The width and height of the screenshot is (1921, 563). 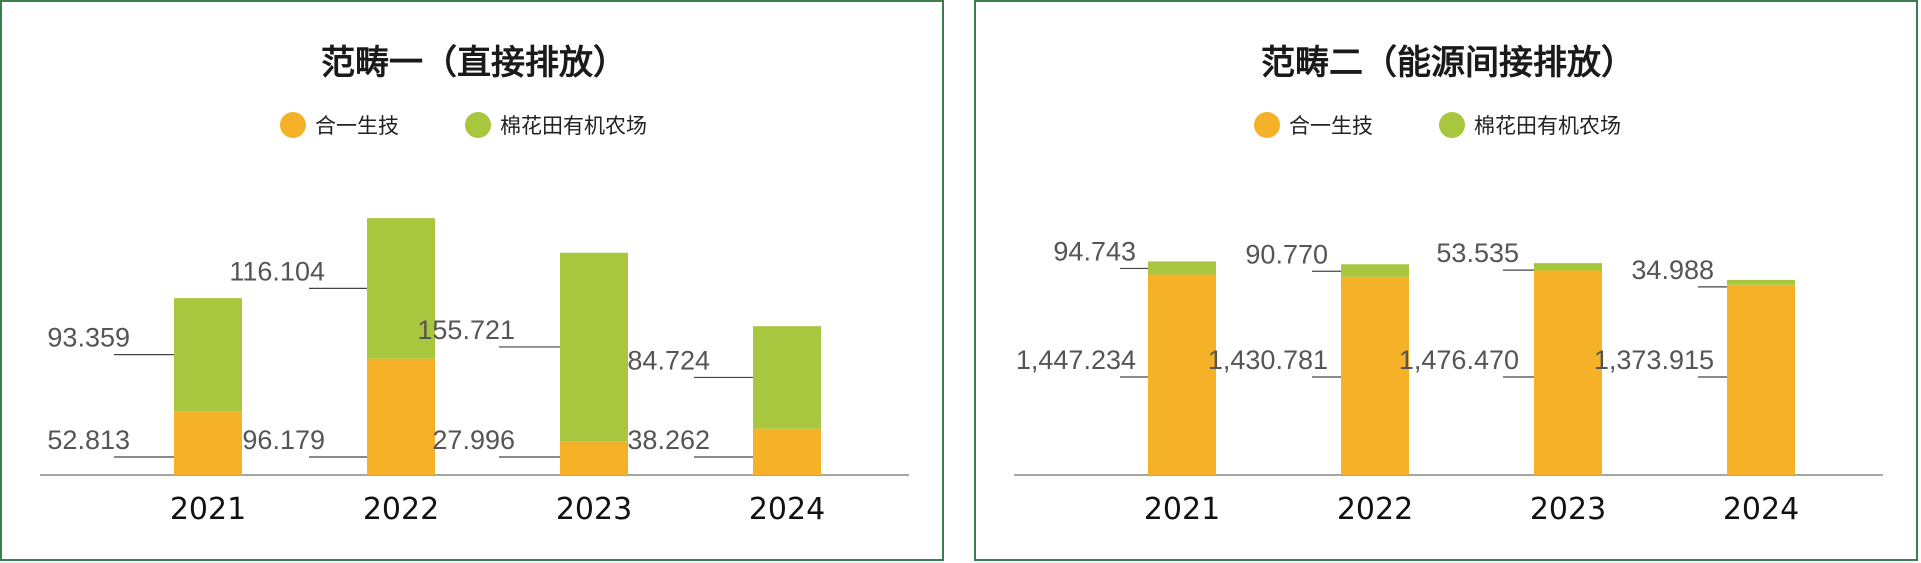 I want to click on data-label-series2-2022: 90.770, so click(x=1286, y=254).